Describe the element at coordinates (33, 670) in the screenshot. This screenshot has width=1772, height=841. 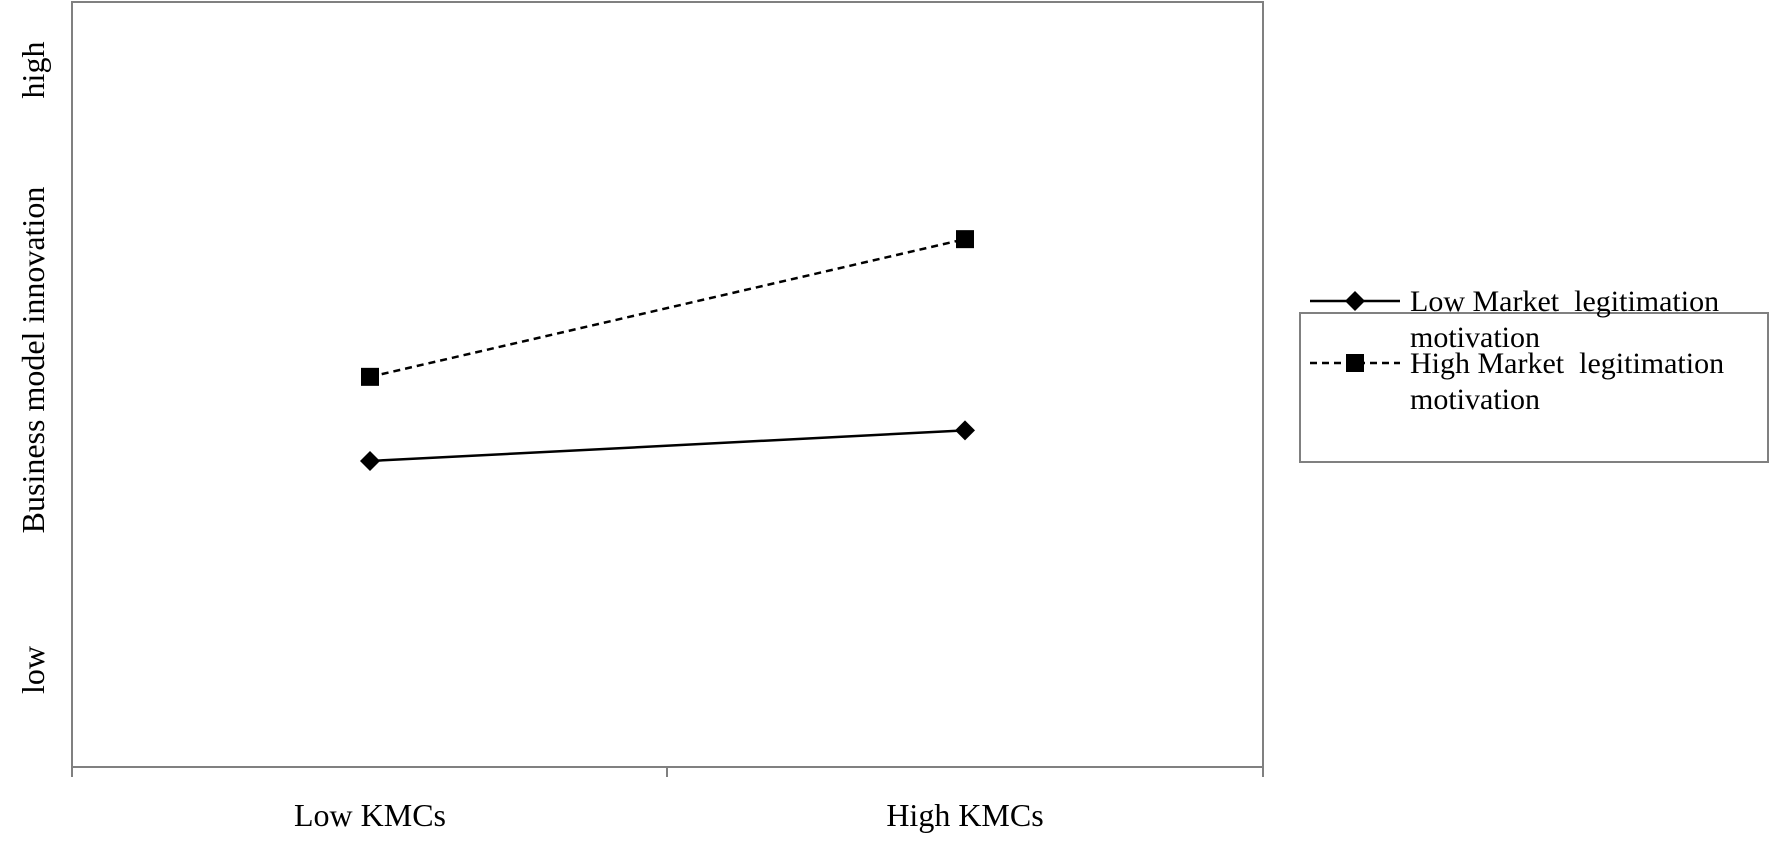
I see `y-tick-label-low: low` at that location.